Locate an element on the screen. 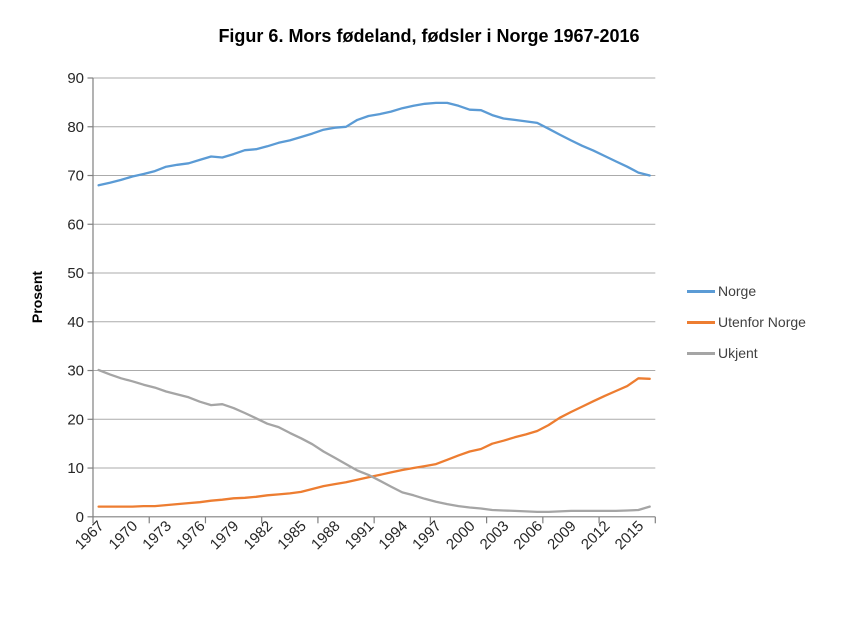  legend-item-ukjent: Ukjent is located at coordinates (746, 353).